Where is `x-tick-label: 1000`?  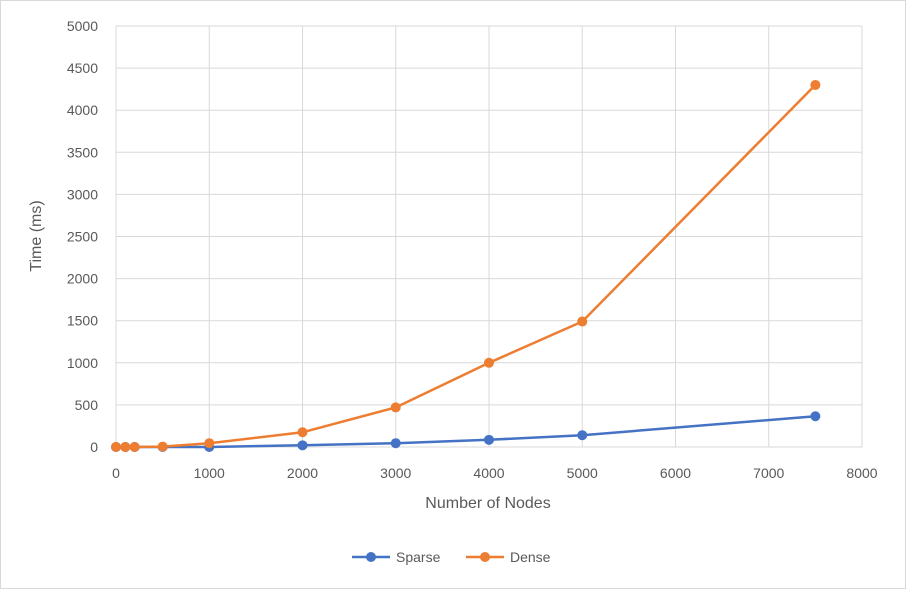
x-tick-label: 1000 is located at coordinates (209, 473).